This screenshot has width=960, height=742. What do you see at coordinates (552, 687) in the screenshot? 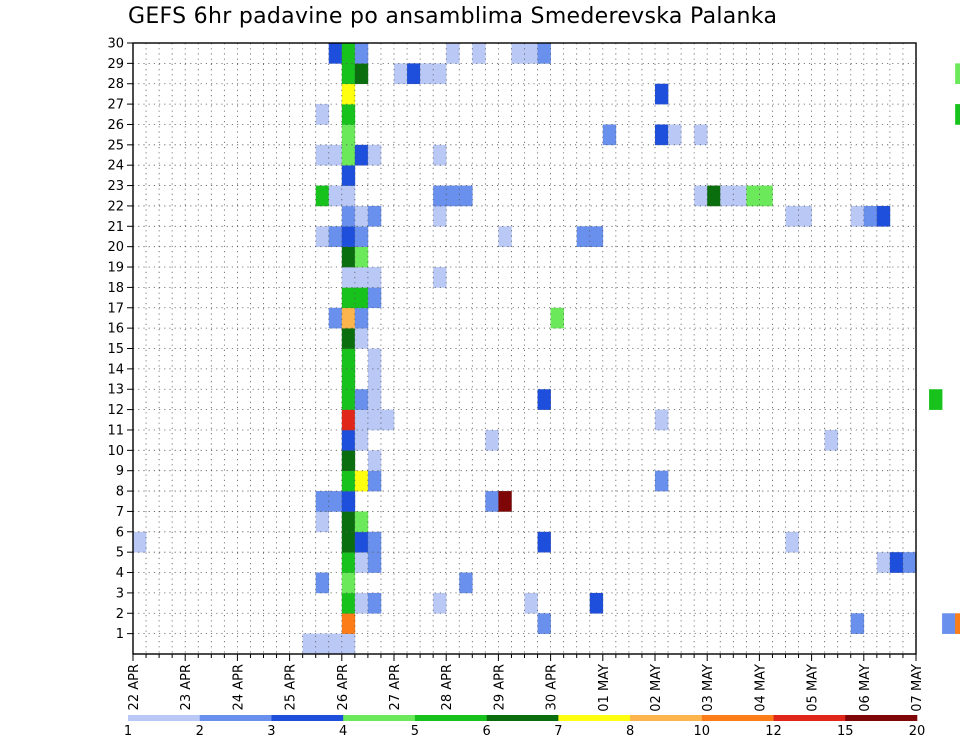
I see `x-tick-label: 30 APR` at bounding box center [552, 687].